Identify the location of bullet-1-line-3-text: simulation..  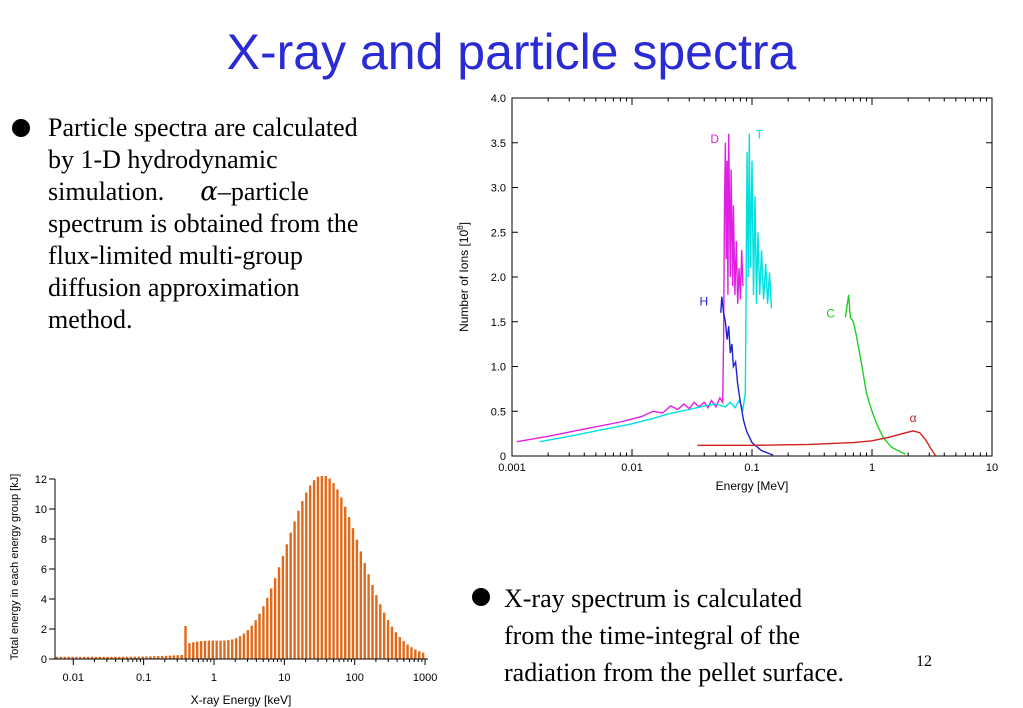
(106, 191).